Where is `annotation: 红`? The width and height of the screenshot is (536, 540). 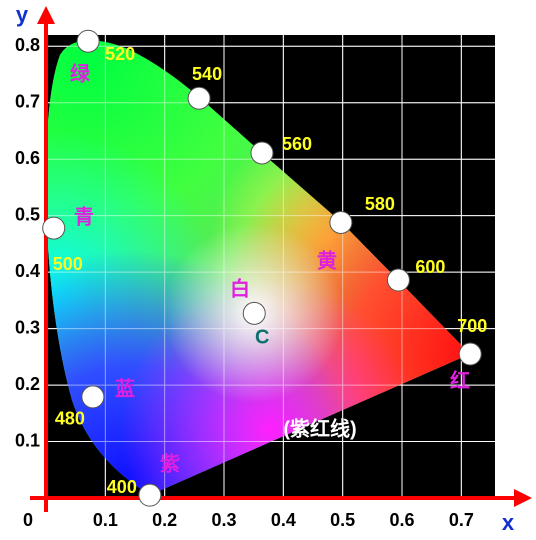
annotation: 红 is located at coordinates (460, 380).